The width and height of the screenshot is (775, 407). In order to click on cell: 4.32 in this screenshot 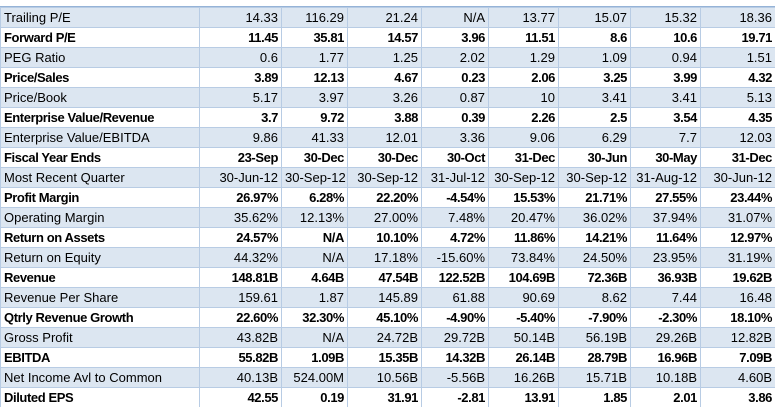, I will do `click(737, 77)`.